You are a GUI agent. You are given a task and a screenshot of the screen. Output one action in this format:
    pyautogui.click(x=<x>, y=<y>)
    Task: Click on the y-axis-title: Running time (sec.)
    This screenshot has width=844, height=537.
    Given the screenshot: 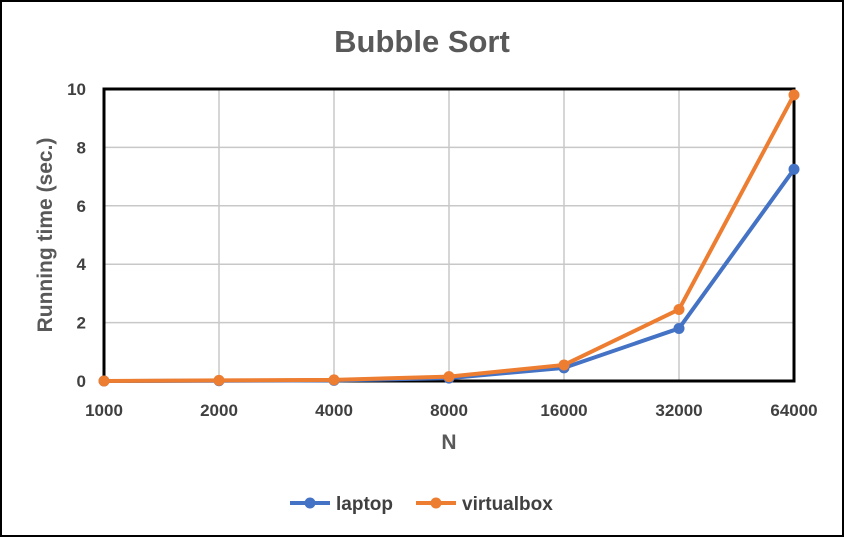 What is the action you would take?
    pyautogui.click(x=45, y=235)
    